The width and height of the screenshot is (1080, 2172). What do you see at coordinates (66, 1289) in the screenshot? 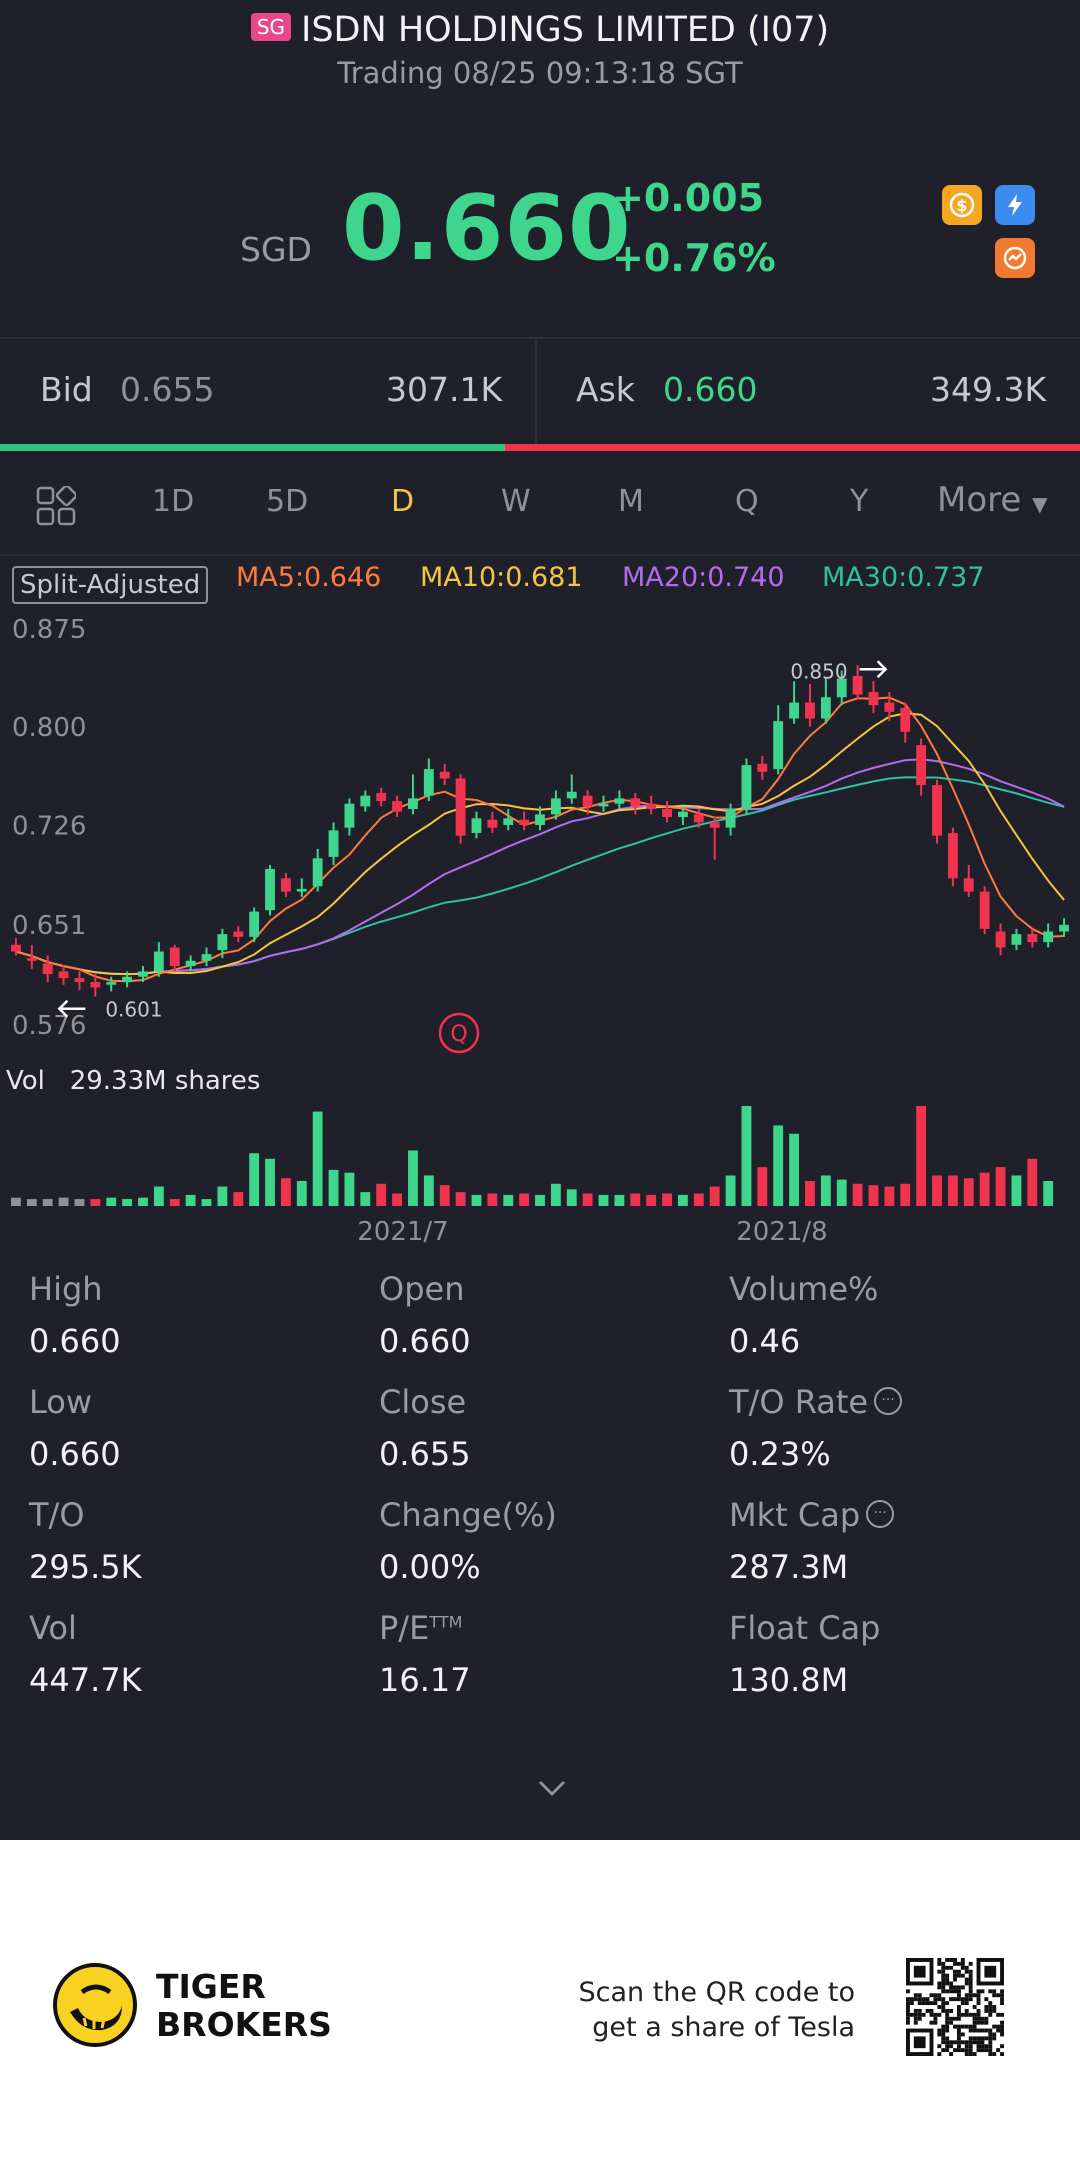
I see `stat-label-text: High` at bounding box center [66, 1289].